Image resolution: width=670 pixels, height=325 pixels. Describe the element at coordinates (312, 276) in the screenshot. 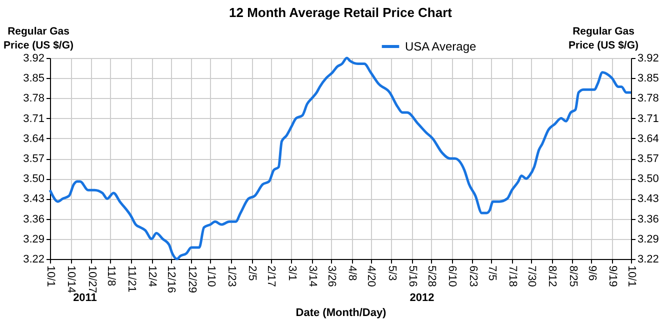

I see `x-tick-label: 3/14` at that location.